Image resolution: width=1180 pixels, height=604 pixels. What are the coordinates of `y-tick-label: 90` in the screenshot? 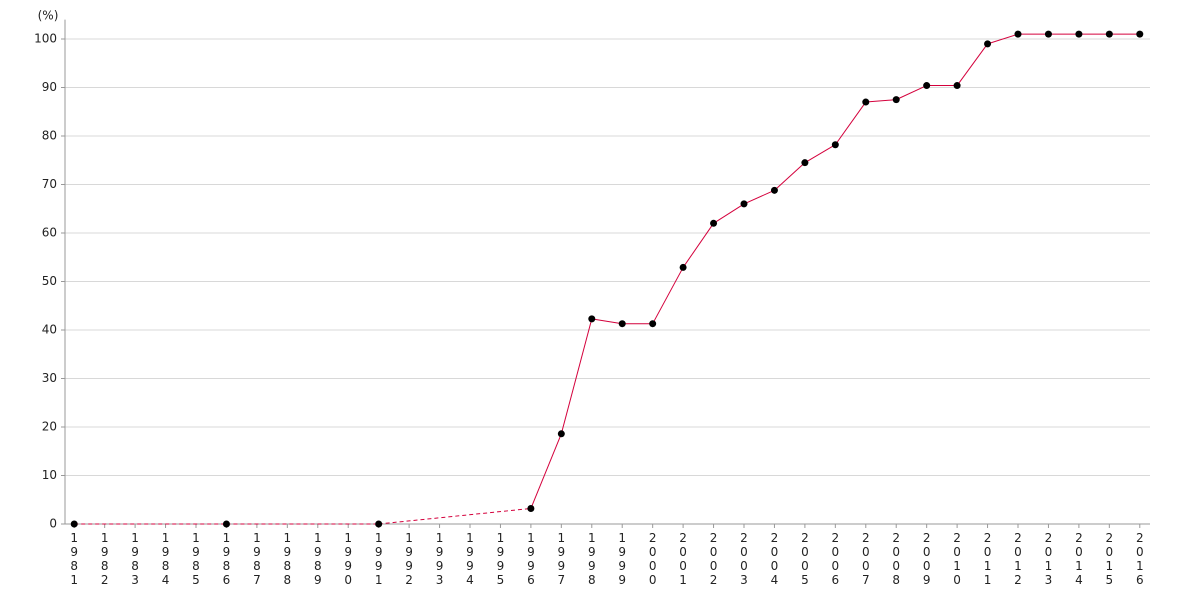 It's located at (49, 87).